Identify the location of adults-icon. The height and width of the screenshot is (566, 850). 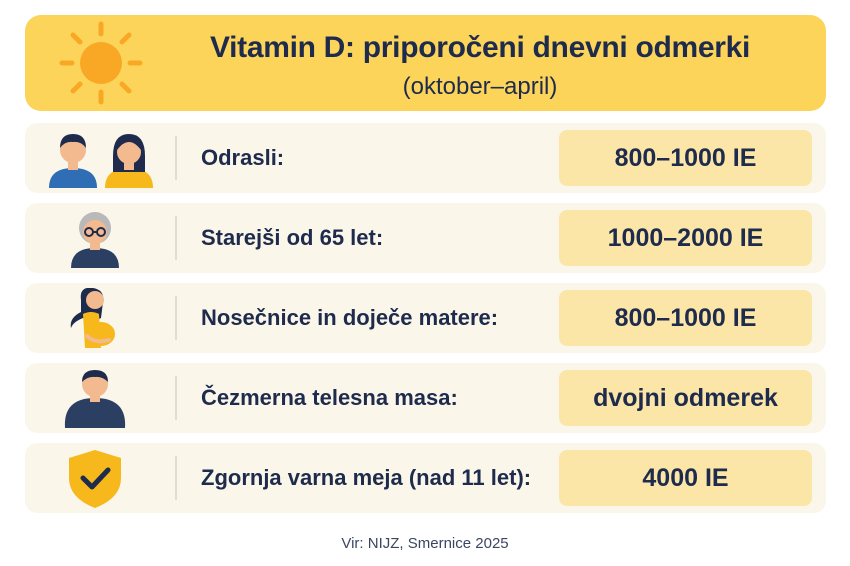
(101, 161).